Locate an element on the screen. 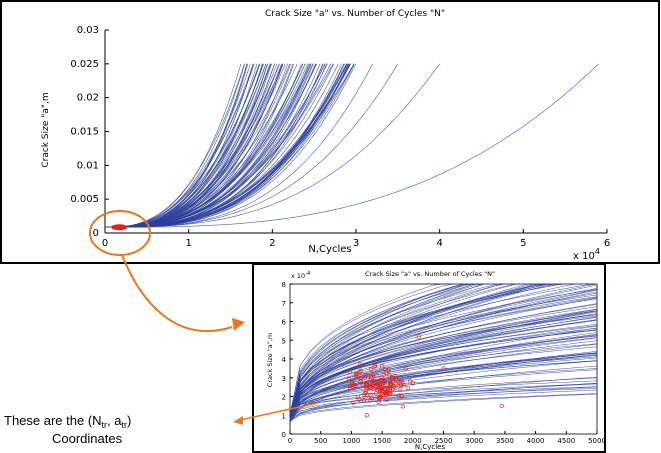 Image resolution: width=661 pixels, height=453 pixels. transition-points-blob is located at coordinates (119, 227).